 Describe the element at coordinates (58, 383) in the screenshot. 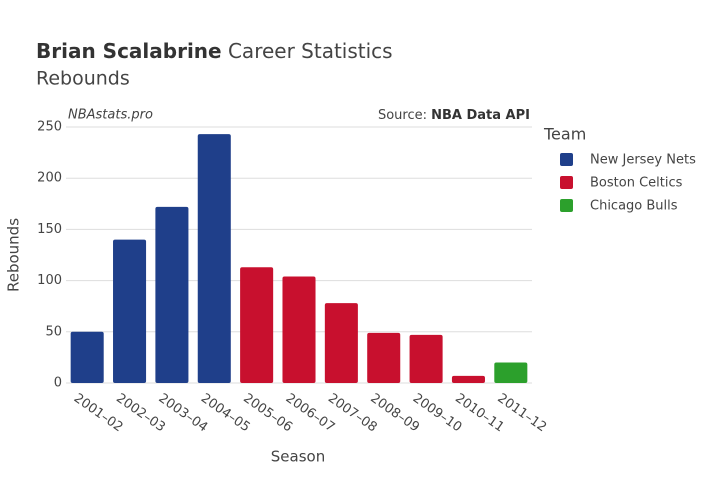

I see `y-tick-label: 0` at that location.